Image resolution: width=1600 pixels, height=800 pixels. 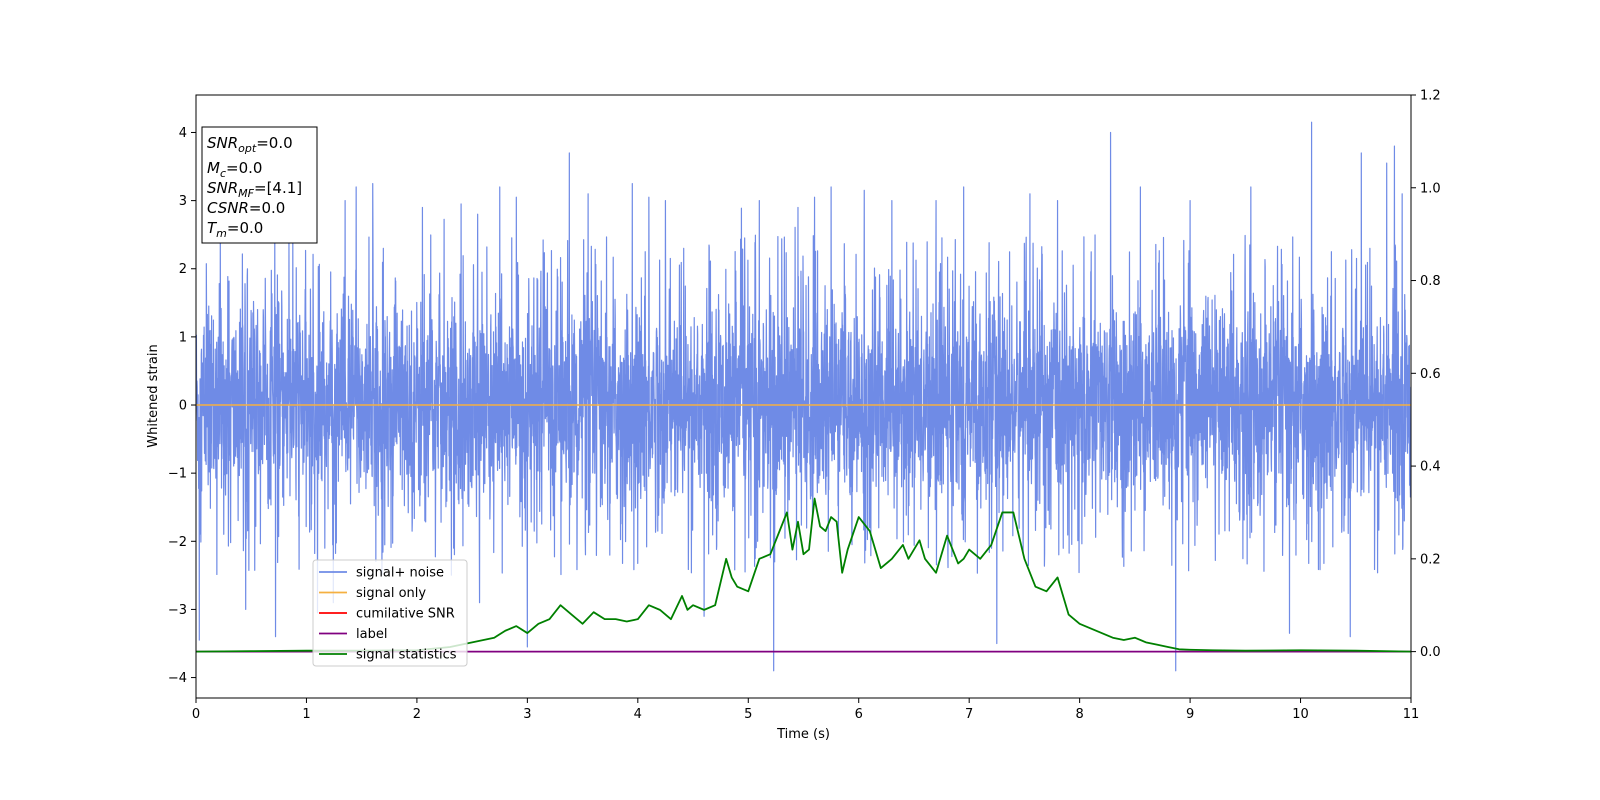 What do you see at coordinates (177, 474) in the screenshot?
I see `y-tick-label: −1` at bounding box center [177, 474].